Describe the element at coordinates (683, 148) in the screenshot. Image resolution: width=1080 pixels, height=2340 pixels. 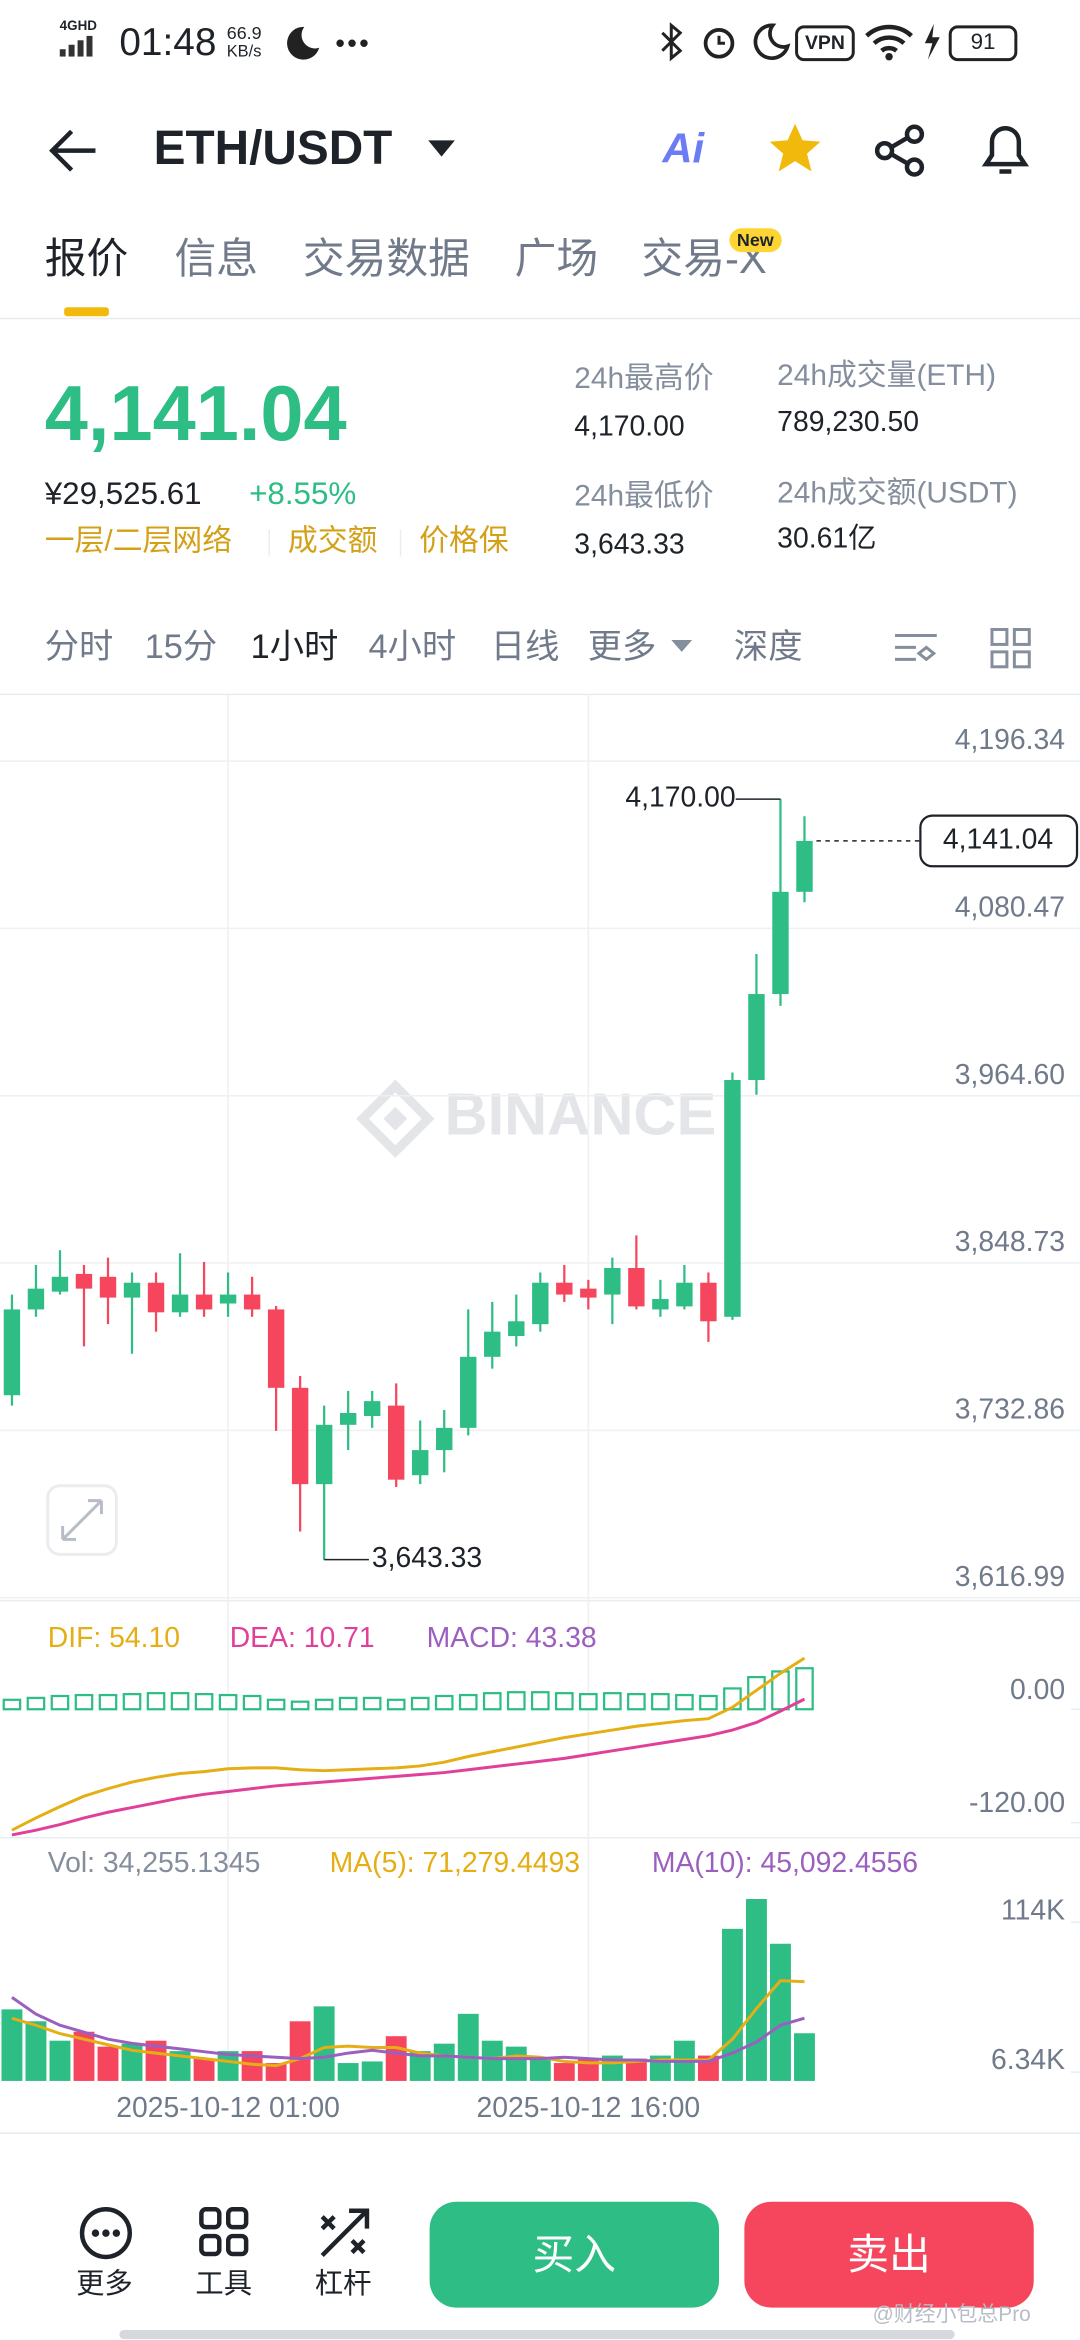
I see `ai-button: Ai` at that location.